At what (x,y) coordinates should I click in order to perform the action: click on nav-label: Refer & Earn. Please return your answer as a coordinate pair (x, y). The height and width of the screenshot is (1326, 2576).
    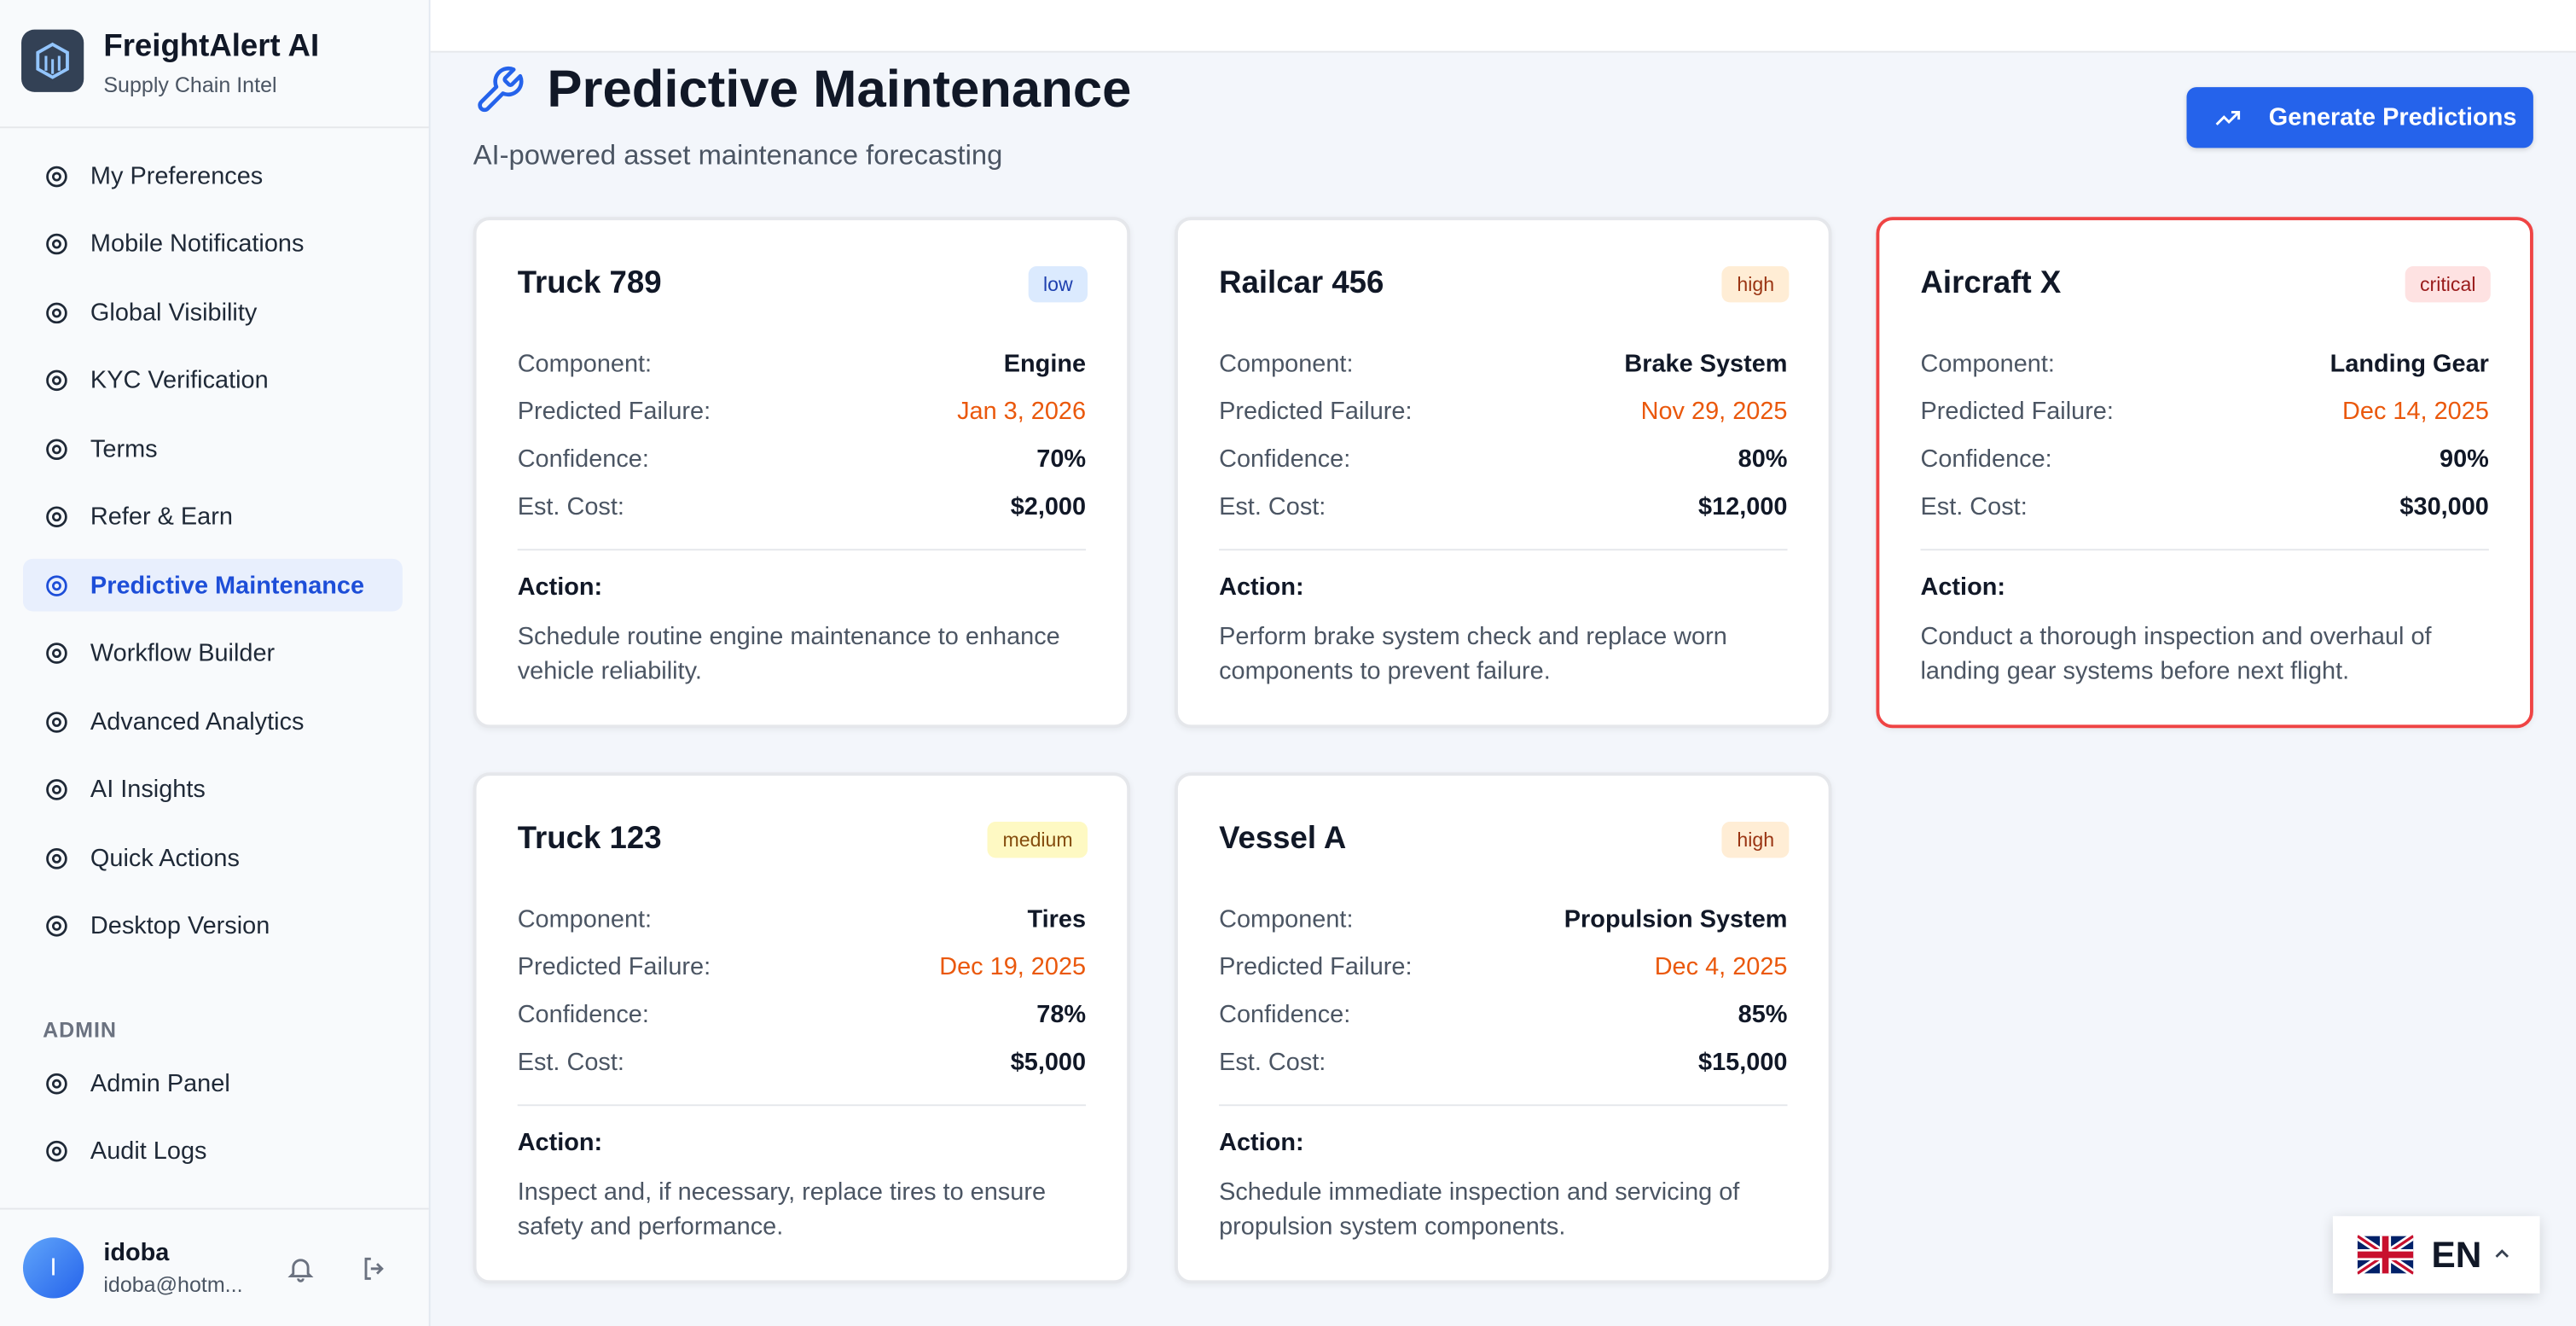
    Looking at the image, I should click on (161, 517).